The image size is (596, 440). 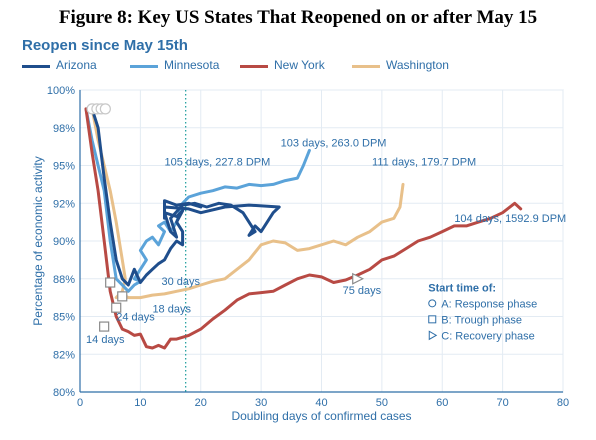 I want to click on start-legend-title: Start time of:, so click(x=462, y=288).